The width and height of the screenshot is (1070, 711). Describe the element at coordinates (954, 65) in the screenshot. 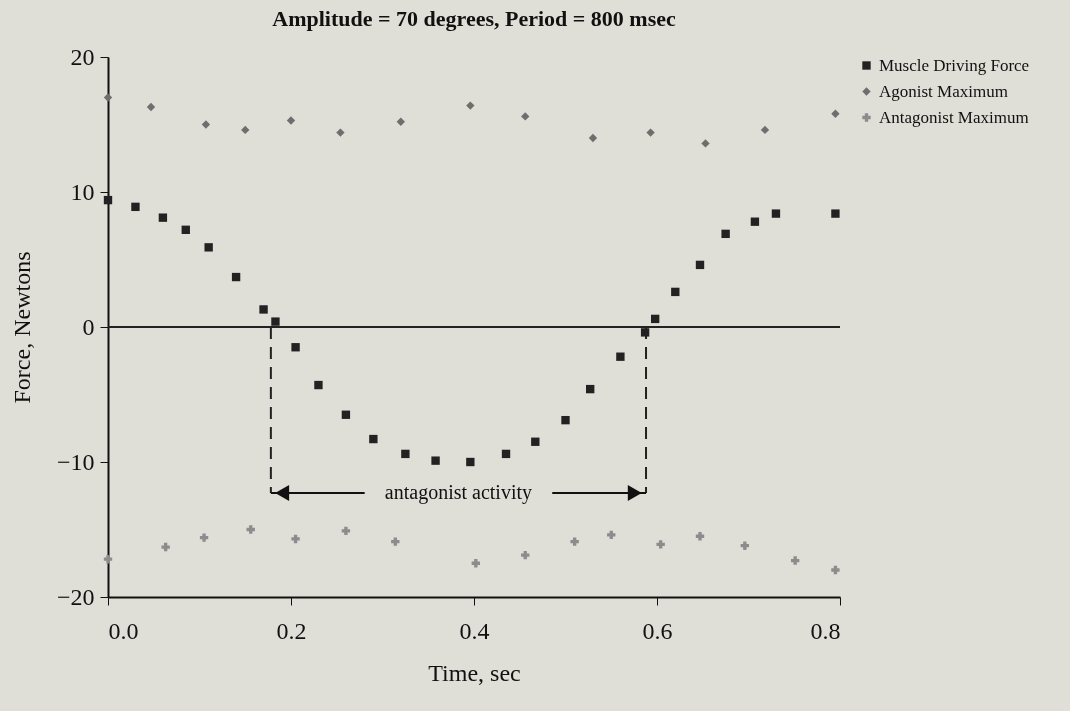

I see `legend-label: Muscle Driving Force` at that location.